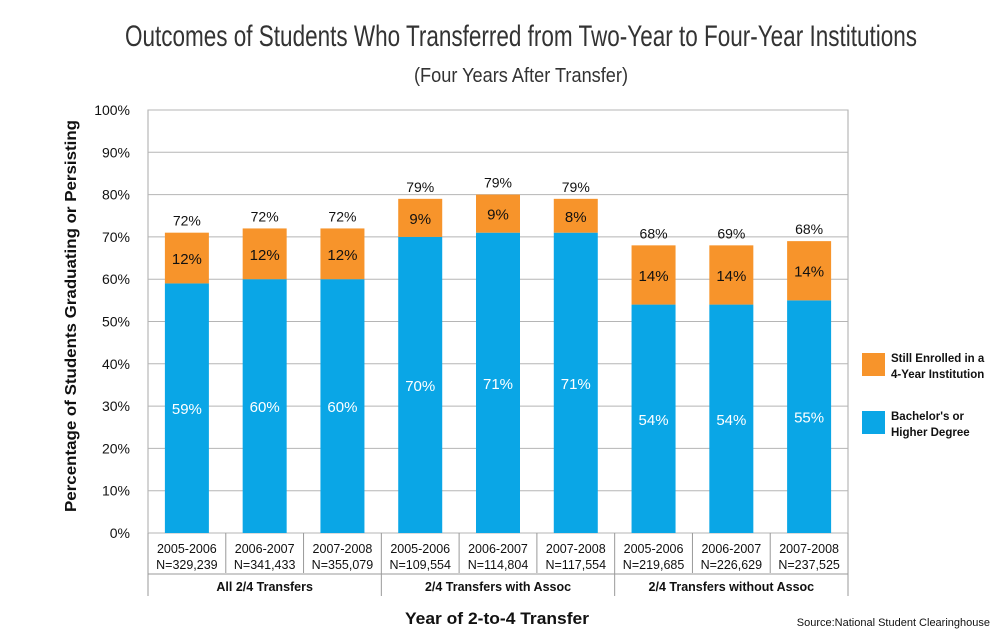 This screenshot has height=633, width=997. What do you see at coordinates (116, 279) in the screenshot?
I see `y-tick-label: 60%` at bounding box center [116, 279].